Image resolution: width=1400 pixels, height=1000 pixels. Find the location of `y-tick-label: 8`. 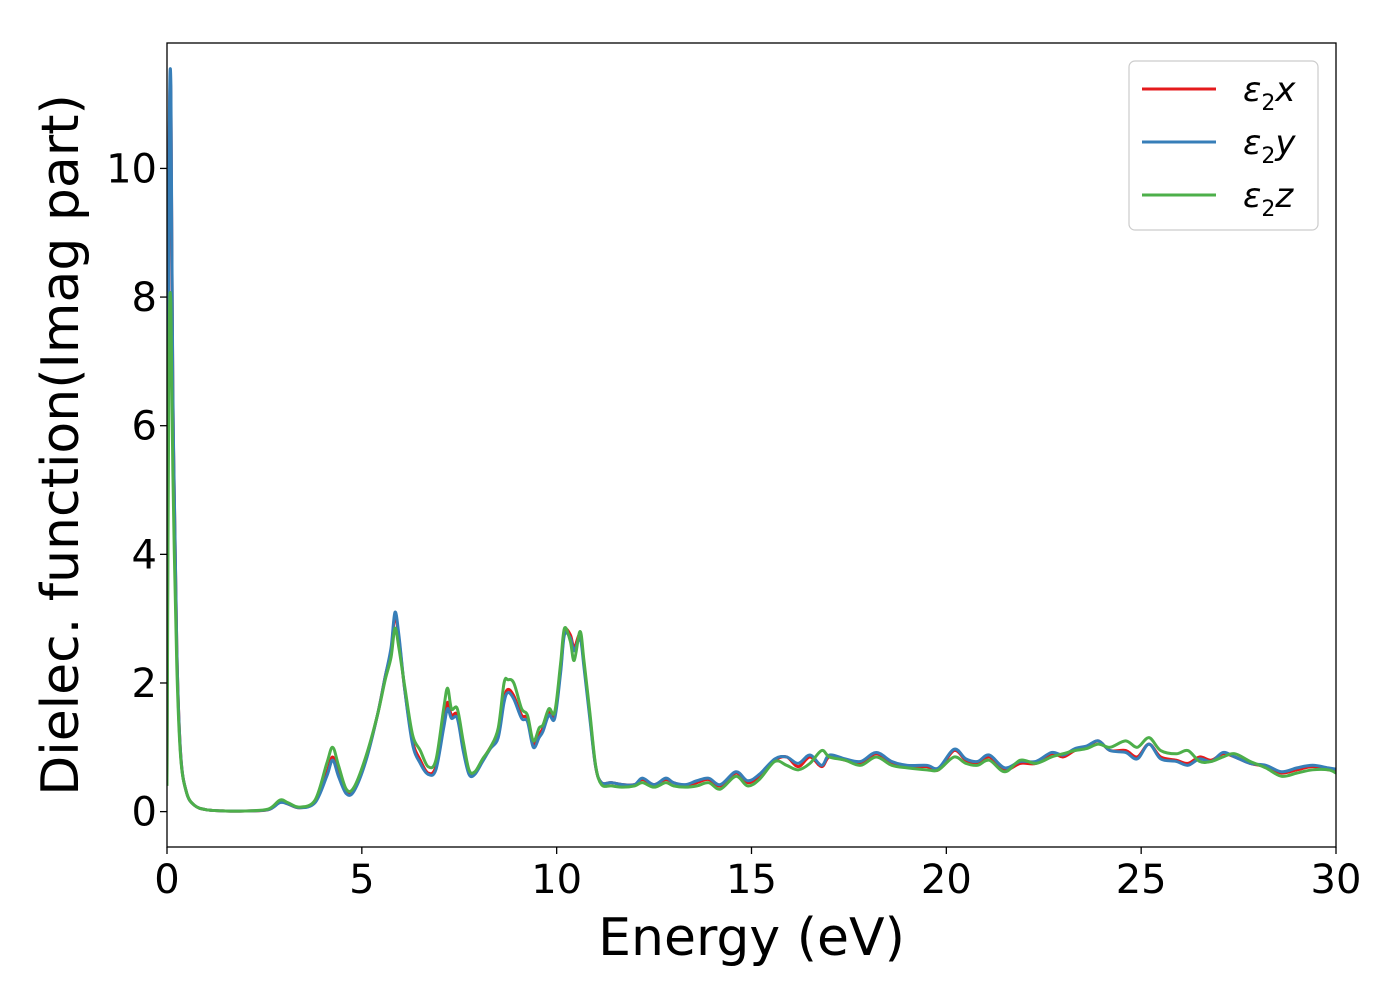

y-tick-label: 8 is located at coordinates (144, 298).